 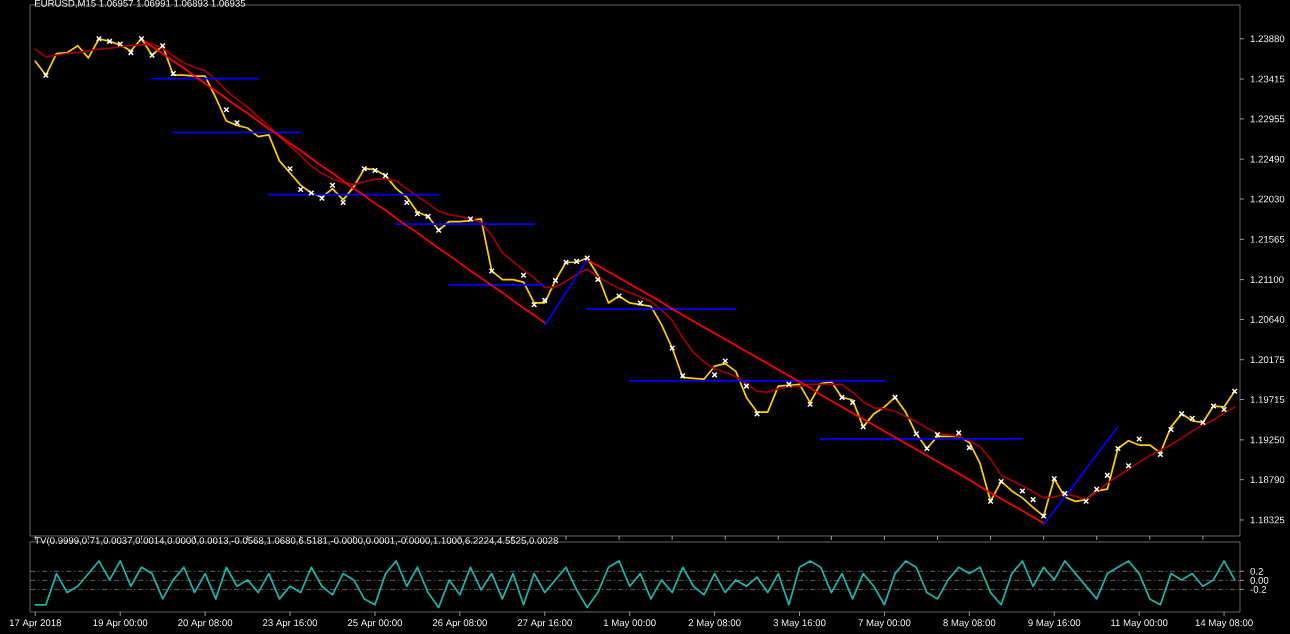 I want to click on y-tick-label: 1.19250, so click(x=1267, y=440).